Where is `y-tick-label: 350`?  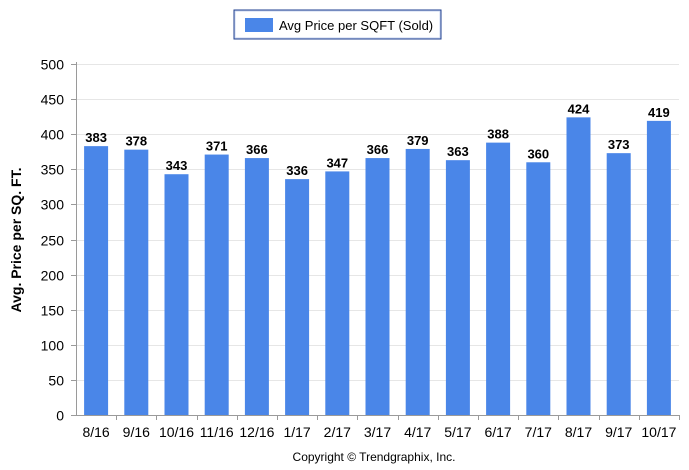
y-tick-label: 350 is located at coordinates (53, 170).